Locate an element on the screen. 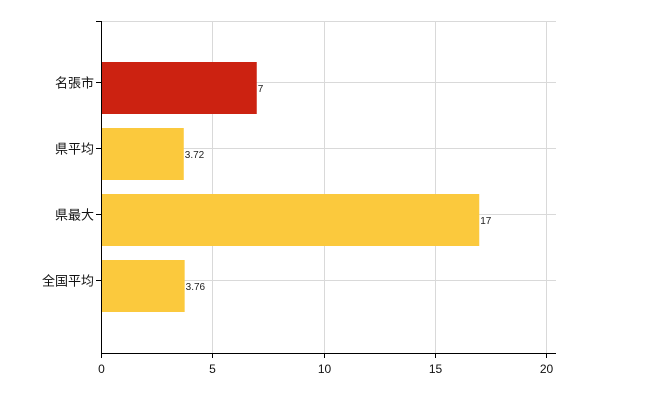 Image resolution: width=650 pixels, height=400 pixels. data-label-0: 7 is located at coordinates (261, 89).